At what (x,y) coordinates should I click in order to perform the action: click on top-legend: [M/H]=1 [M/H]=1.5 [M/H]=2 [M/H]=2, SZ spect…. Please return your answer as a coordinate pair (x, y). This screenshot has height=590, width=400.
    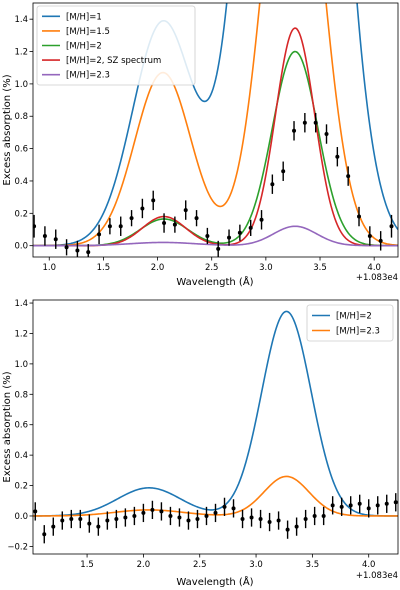
    Looking at the image, I should click on (116, 45).